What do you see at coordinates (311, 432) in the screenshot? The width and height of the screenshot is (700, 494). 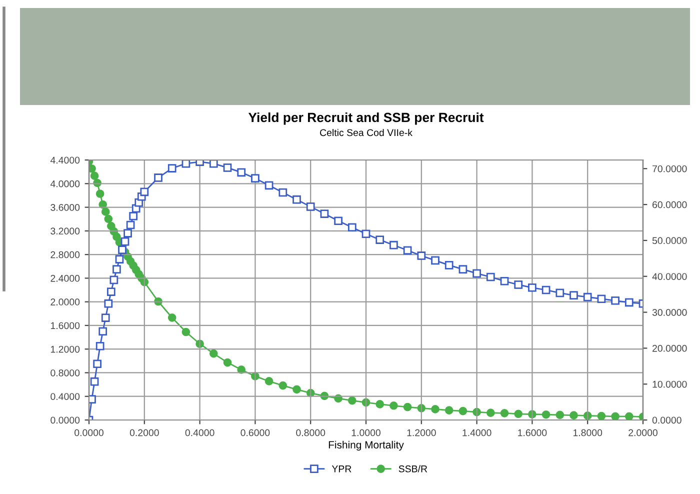 I see `x-tick-label: 0.8000` at bounding box center [311, 432].